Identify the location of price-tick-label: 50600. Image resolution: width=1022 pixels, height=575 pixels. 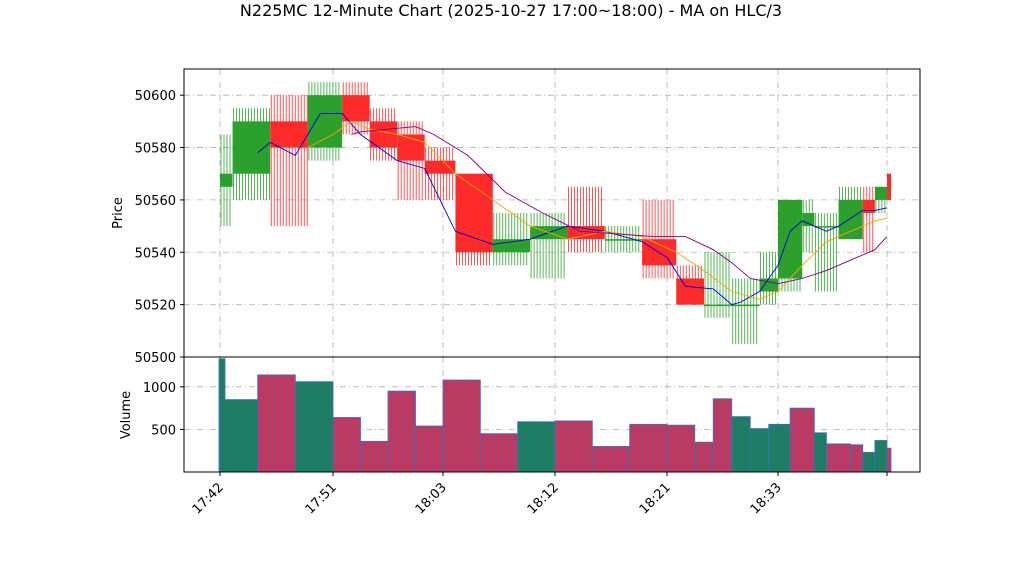
(155, 96).